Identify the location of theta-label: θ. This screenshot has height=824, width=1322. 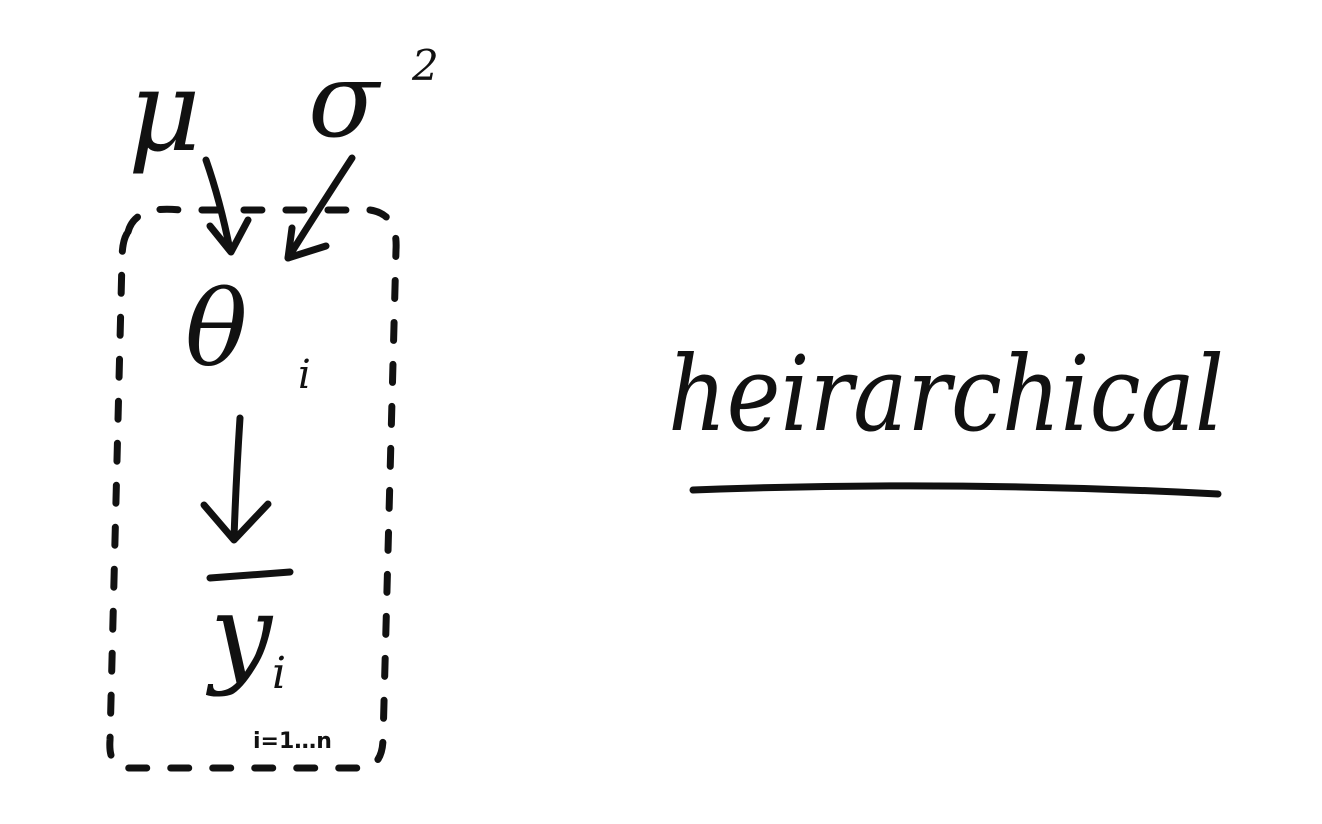
(216, 329).